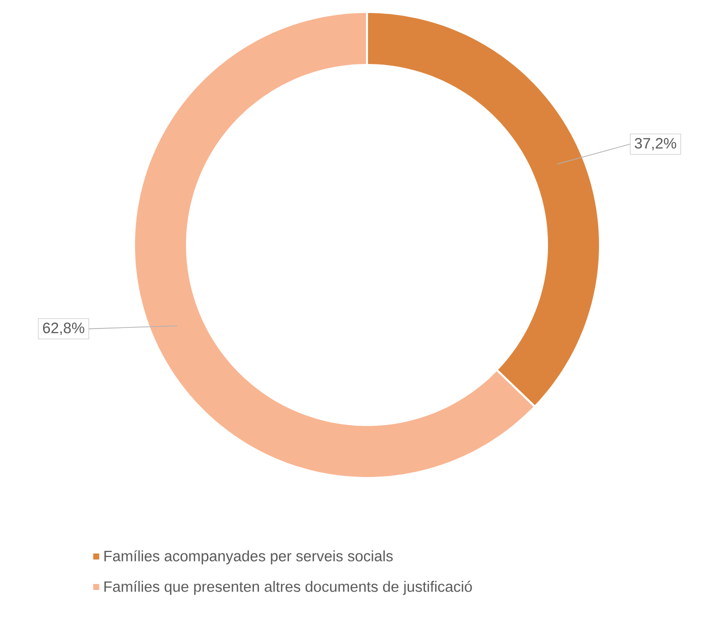  What do you see at coordinates (288, 587) in the screenshot?
I see `legend-label: Famílies que presenten altres documents de justificació` at bounding box center [288, 587].